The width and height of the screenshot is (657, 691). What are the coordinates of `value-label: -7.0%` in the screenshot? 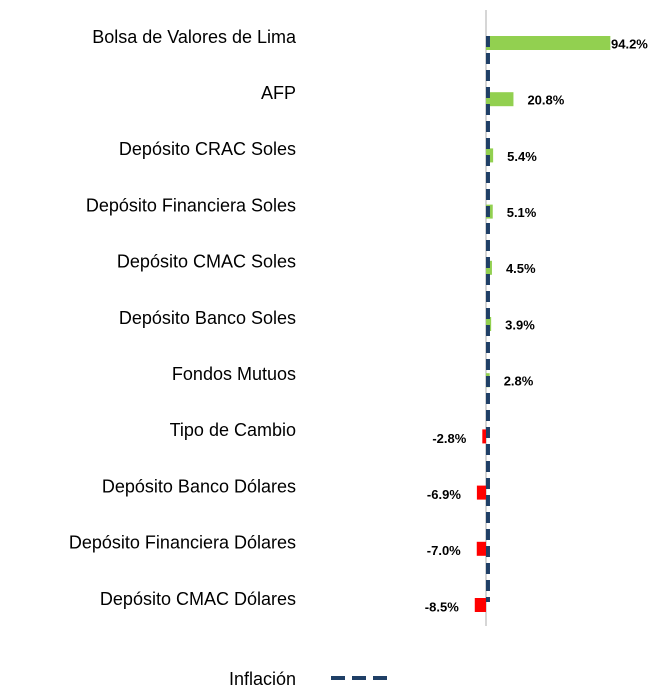 It's located at (444, 550).